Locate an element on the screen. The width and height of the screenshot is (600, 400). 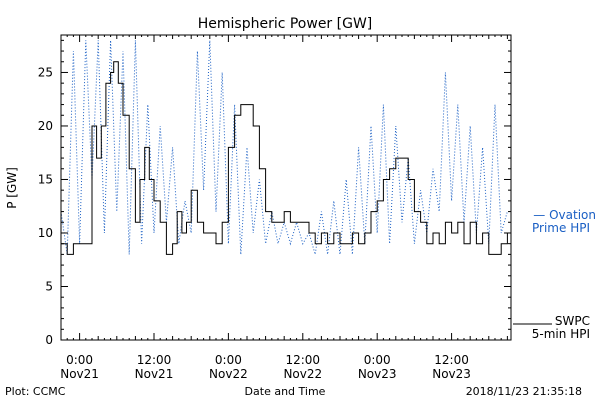
legend-entry-ovation-line2: Prime HPI is located at coordinates (561, 228).